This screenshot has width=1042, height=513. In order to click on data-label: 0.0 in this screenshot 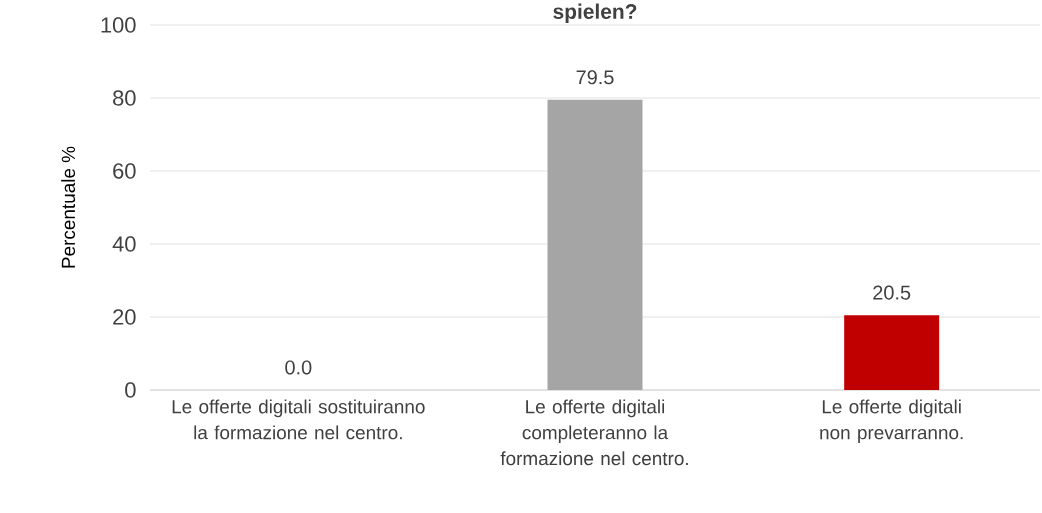, I will do `click(298, 367)`.